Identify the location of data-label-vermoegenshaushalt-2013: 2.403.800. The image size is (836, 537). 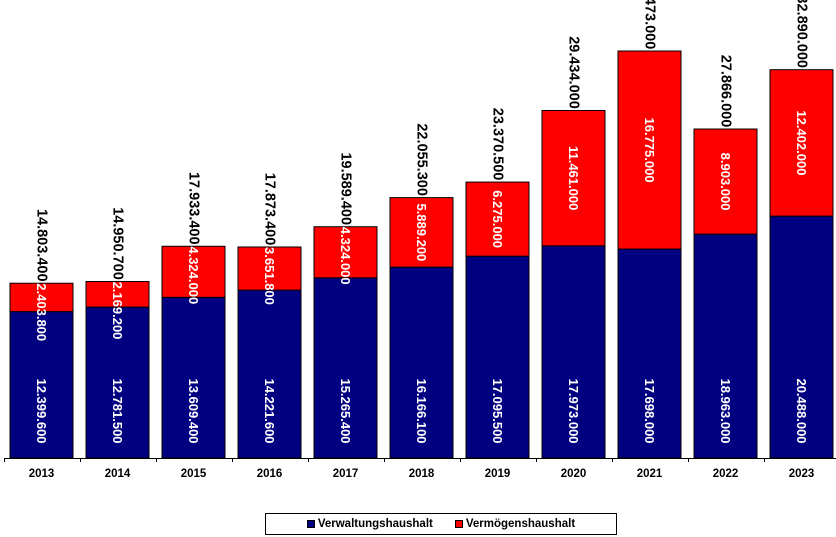
(41, 312).